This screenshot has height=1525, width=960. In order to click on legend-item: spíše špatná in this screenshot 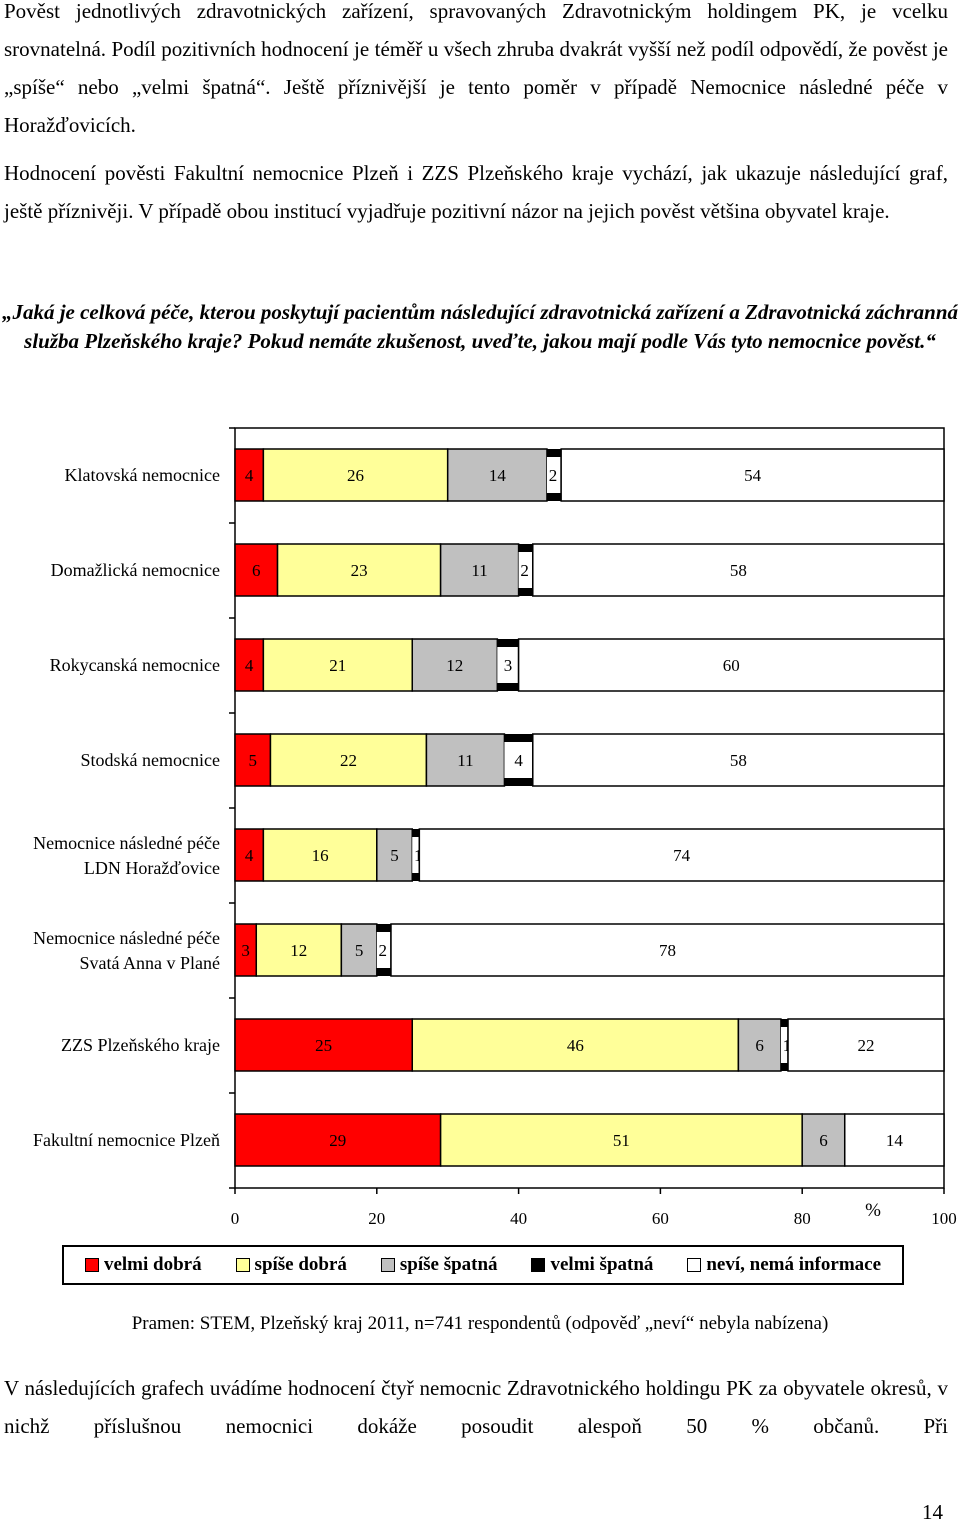, I will do `click(439, 1265)`.